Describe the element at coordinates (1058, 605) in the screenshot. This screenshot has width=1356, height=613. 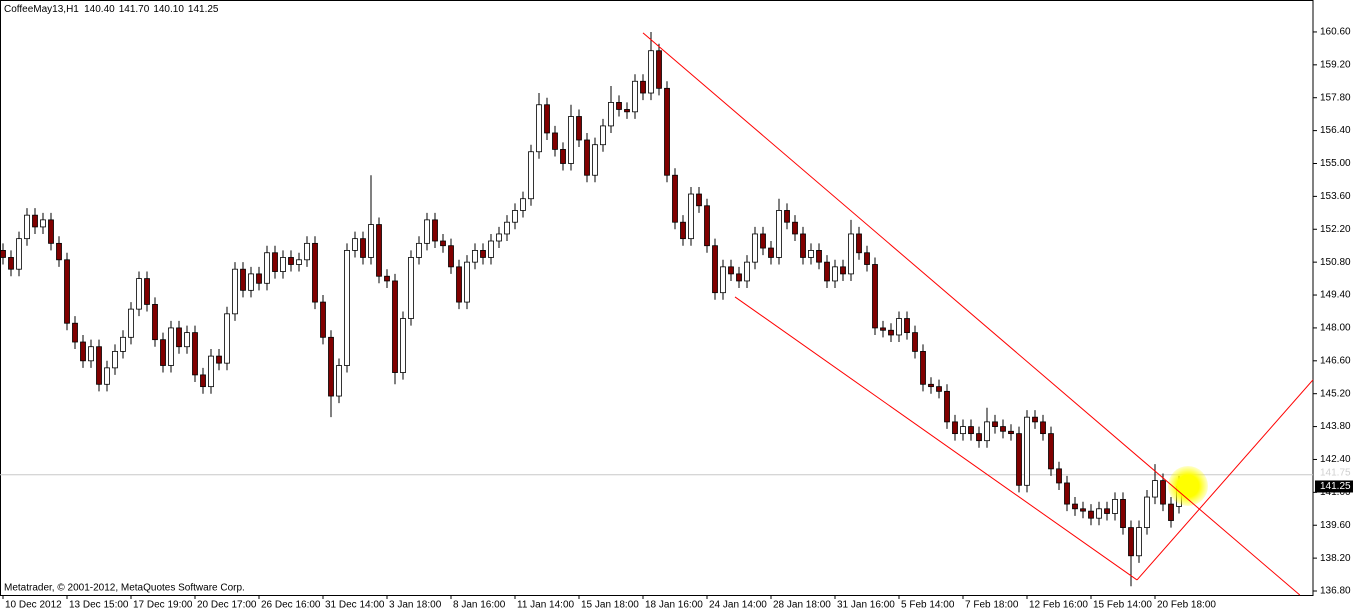
I see `x-tick-label: 12 Feb 16:00` at that location.